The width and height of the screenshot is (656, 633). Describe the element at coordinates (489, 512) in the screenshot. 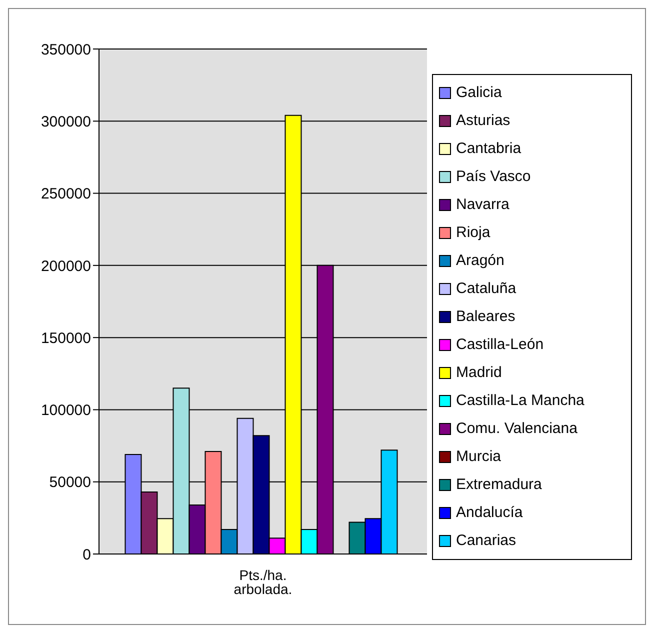

I see `legend-label: Andalucía` at that location.